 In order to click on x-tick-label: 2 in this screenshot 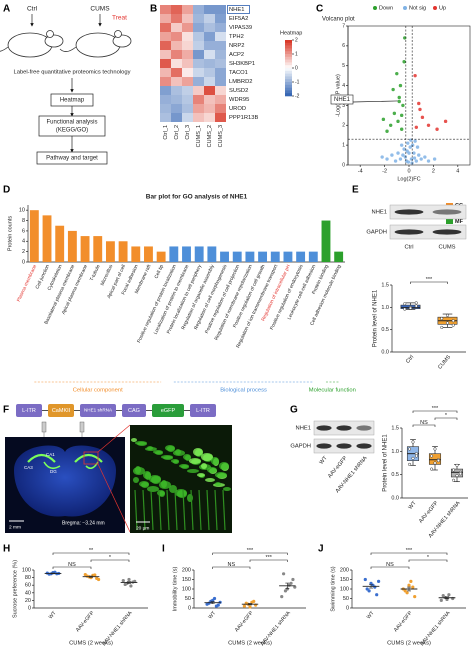, I will do `click(433, 171)`.